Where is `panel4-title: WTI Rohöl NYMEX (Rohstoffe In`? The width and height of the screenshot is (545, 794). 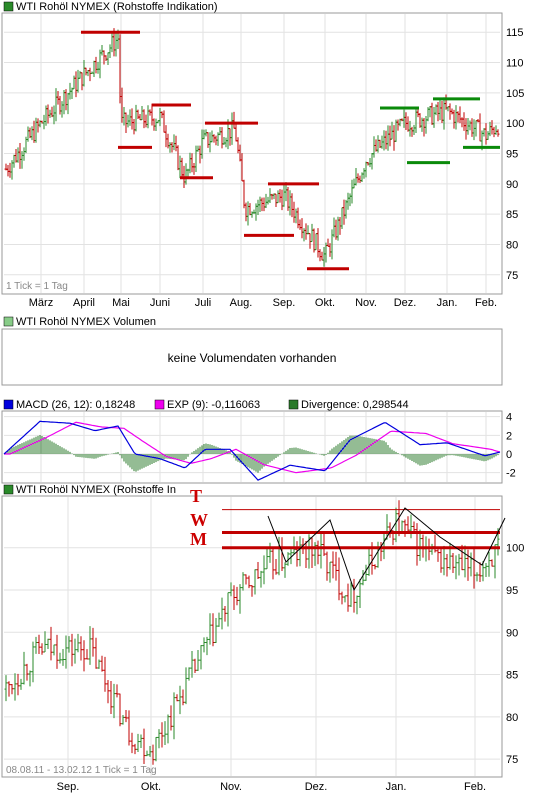
panel4-title: WTI Rohöl NYMEX (Rohstoffe In is located at coordinates (96, 490).